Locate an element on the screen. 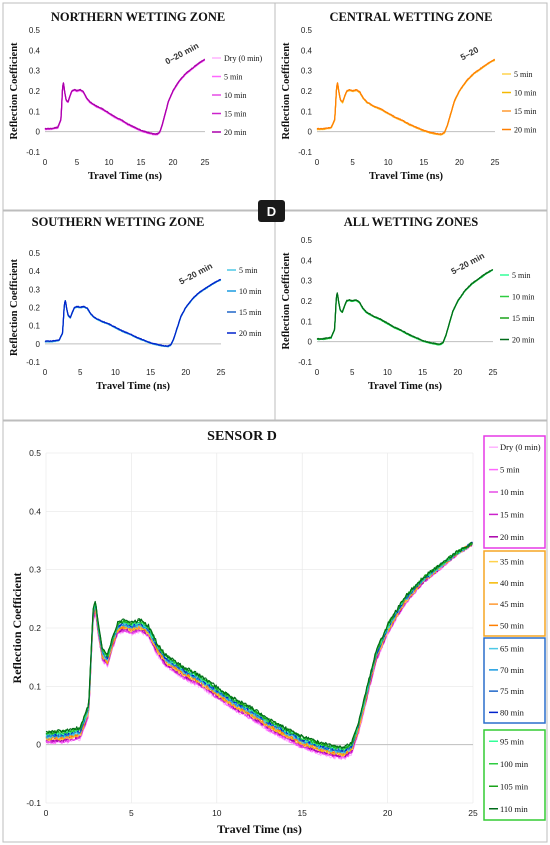 The width and height of the screenshot is (550, 845). legend-label: 95 min is located at coordinates (512, 741).